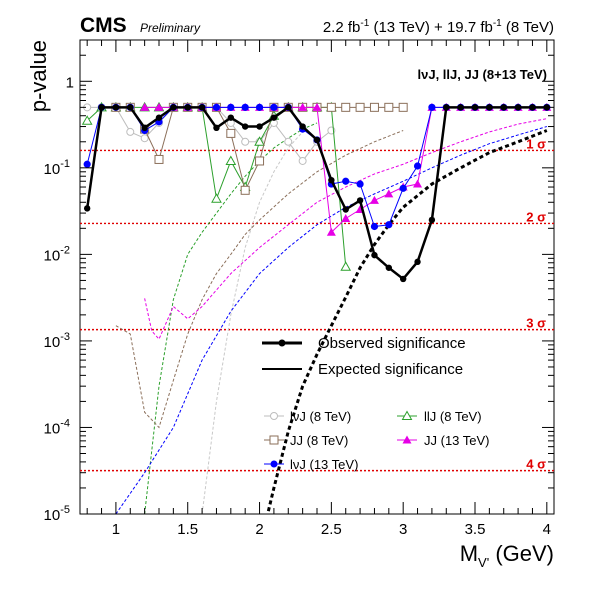 The width and height of the screenshot is (596, 602). What do you see at coordinates (187, 529) in the screenshot?
I see `x-tick-label-1: 1.5` at bounding box center [187, 529].